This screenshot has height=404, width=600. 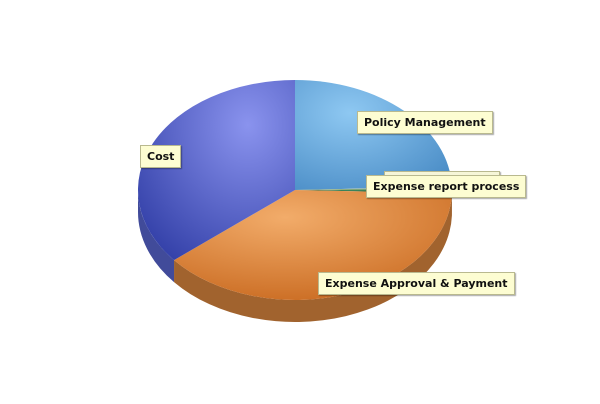 What do you see at coordinates (446, 186) in the screenshot?
I see `slice-label: Expense report process` at bounding box center [446, 186].